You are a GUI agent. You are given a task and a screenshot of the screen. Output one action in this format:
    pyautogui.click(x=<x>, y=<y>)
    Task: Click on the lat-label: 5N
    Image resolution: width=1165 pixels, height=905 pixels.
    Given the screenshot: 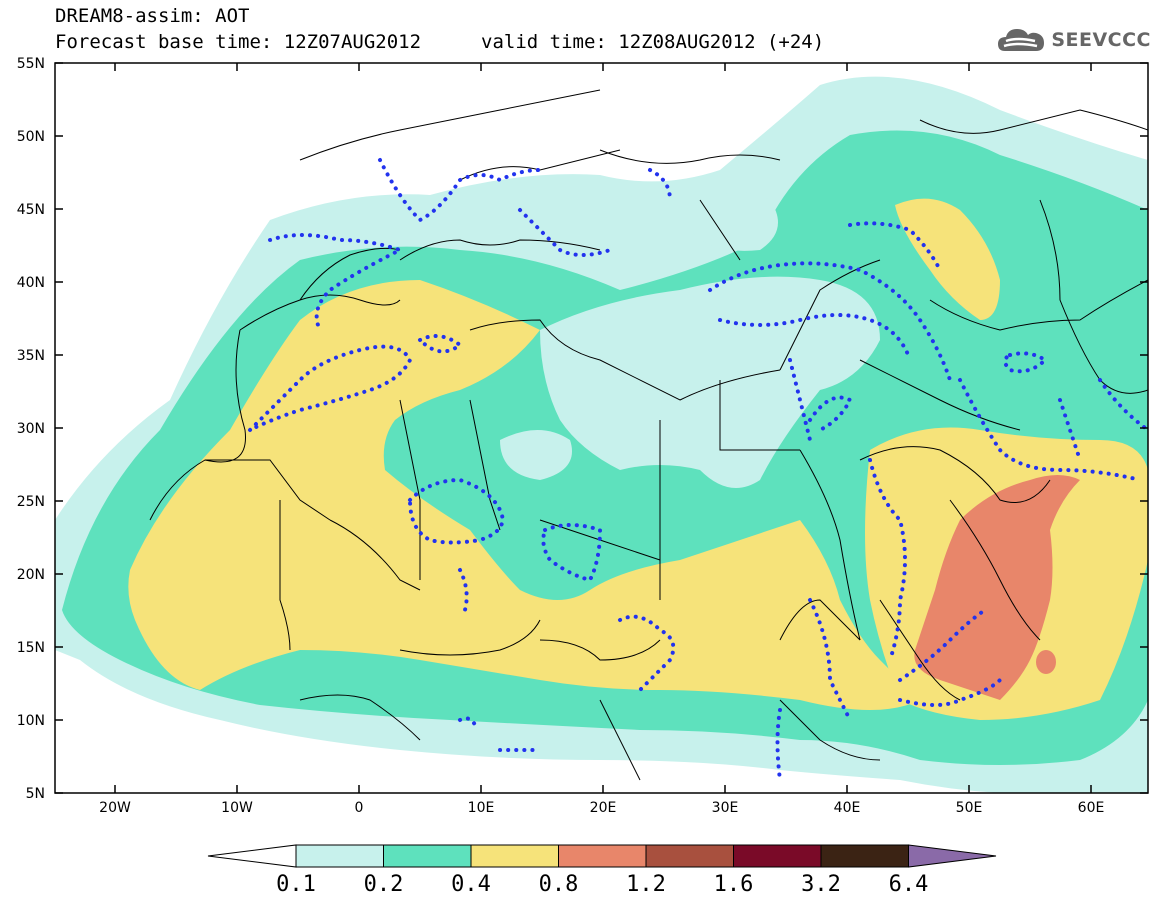 What is the action you would take?
    pyautogui.click(x=35, y=794)
    